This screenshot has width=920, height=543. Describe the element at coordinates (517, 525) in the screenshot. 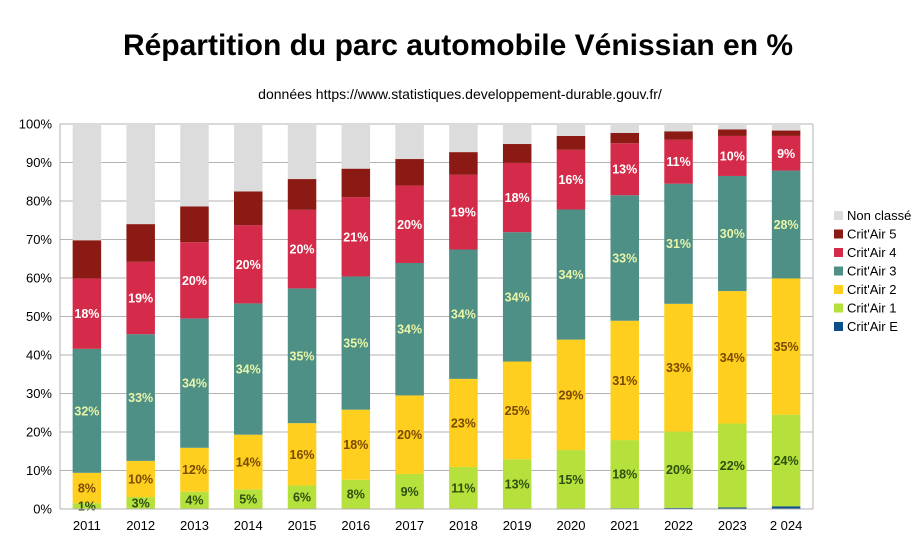

I see `x-tick-label: 2019` at that location.